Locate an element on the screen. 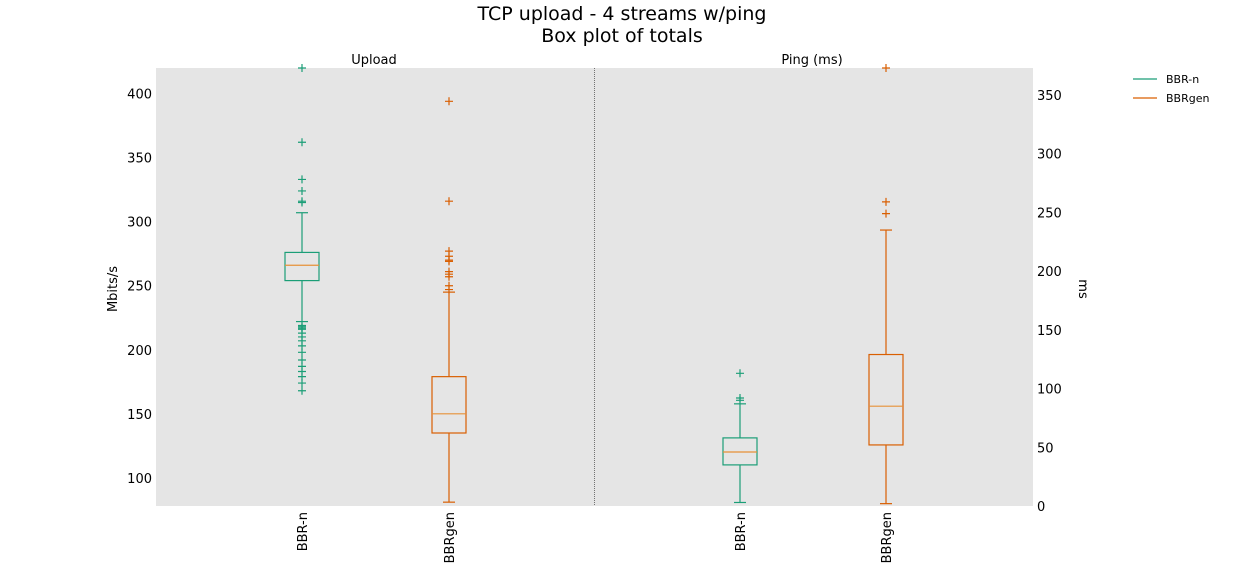 The height and width of the screenshot is (570, 1244). upload-y-tick-label: 150 is located at coordinates (139, 415).